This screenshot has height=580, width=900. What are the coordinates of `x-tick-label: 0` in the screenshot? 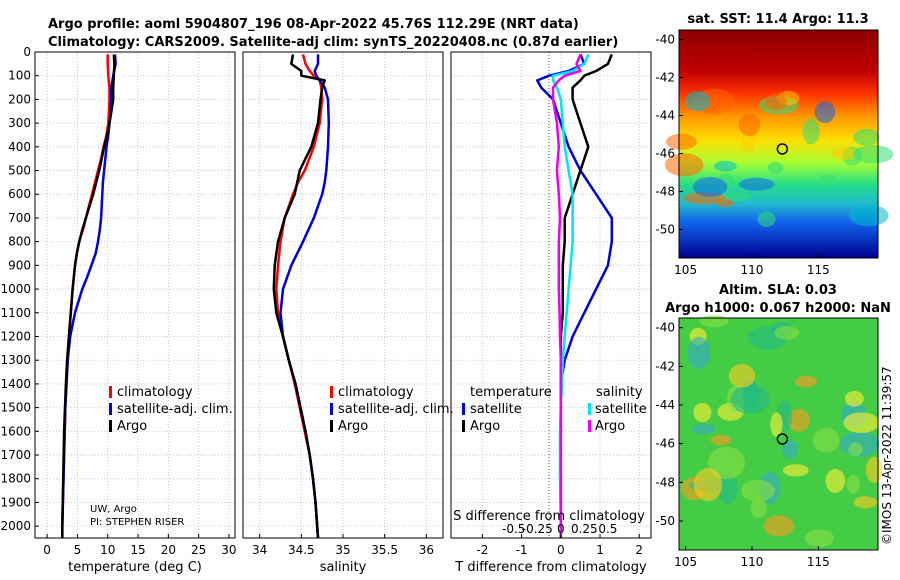 It's located at (561, 550).